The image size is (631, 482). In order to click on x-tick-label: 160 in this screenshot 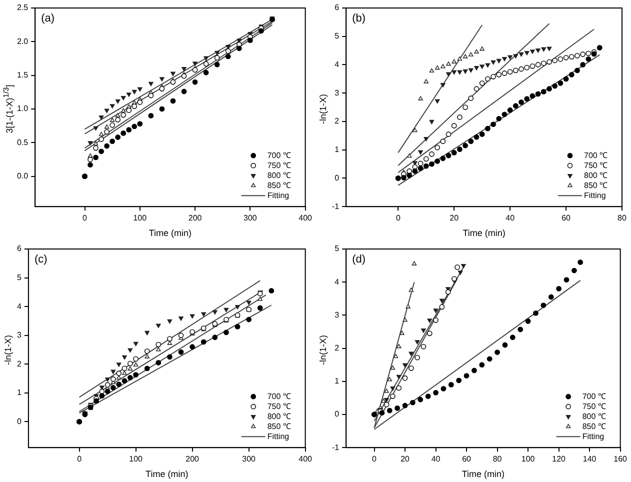, I will do `click(621, 459)`.